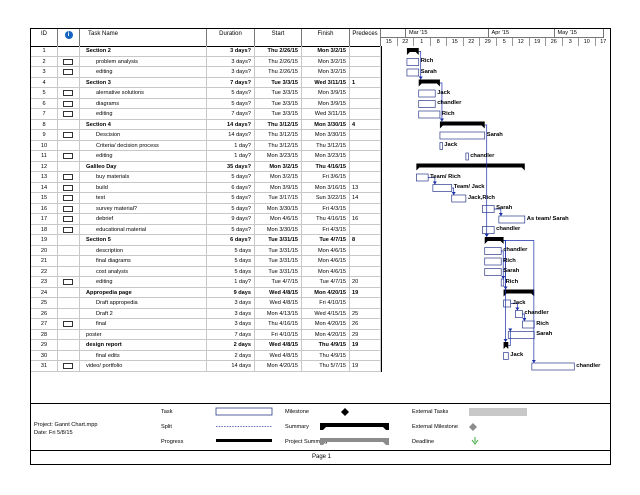  I want to click on task-id: 12, so click(44, 166).